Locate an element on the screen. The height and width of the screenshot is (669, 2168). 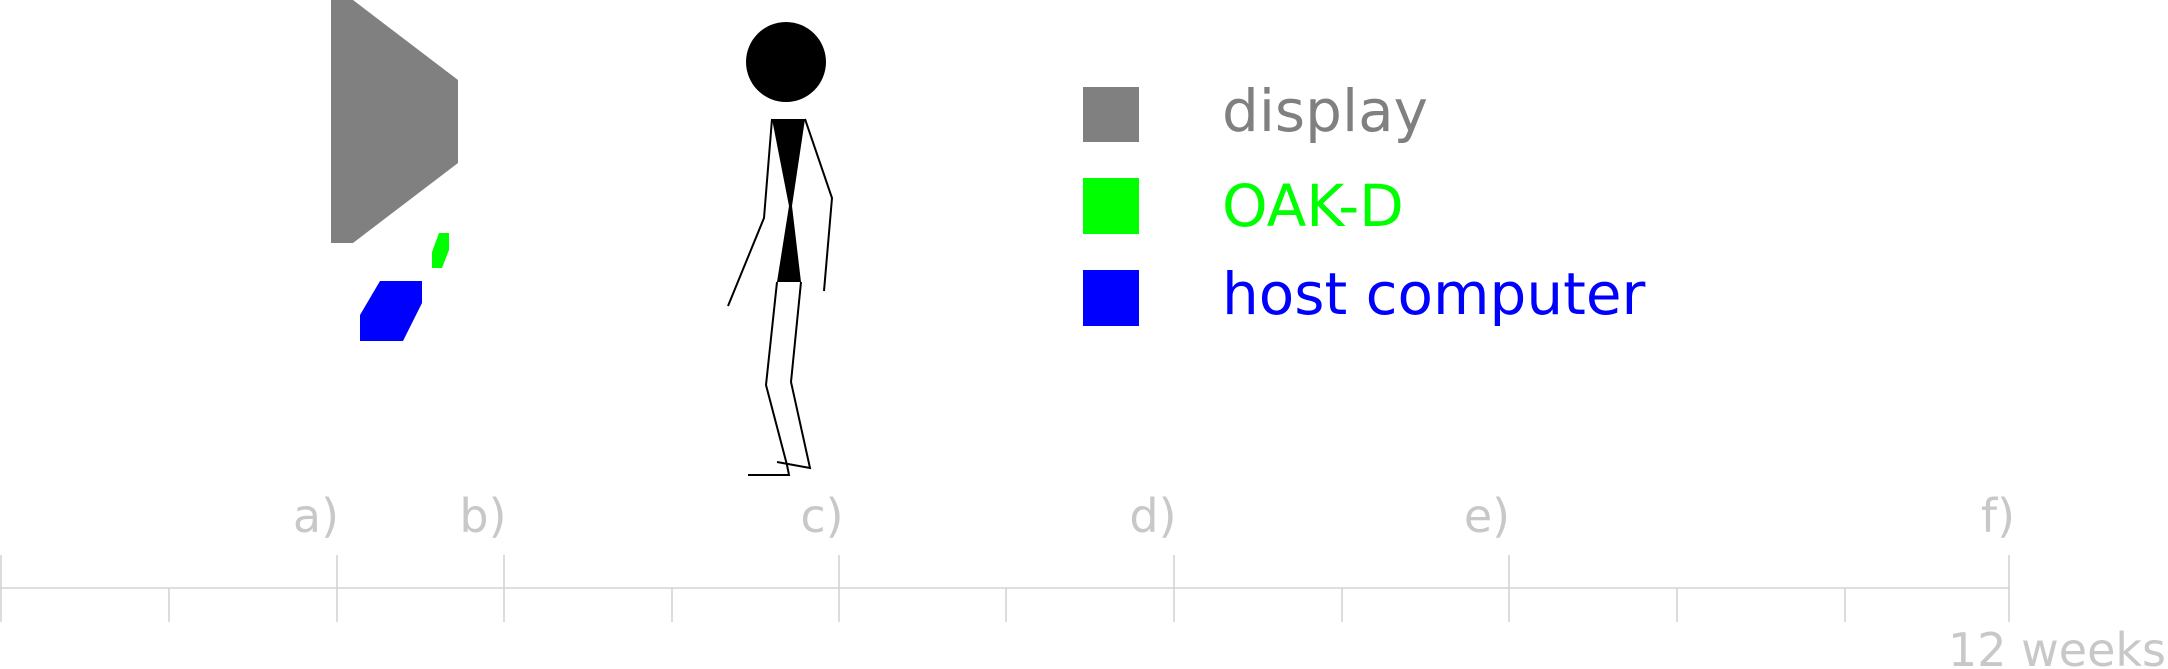
legend-label-host: host computer is located at coordinates (1434, 294).